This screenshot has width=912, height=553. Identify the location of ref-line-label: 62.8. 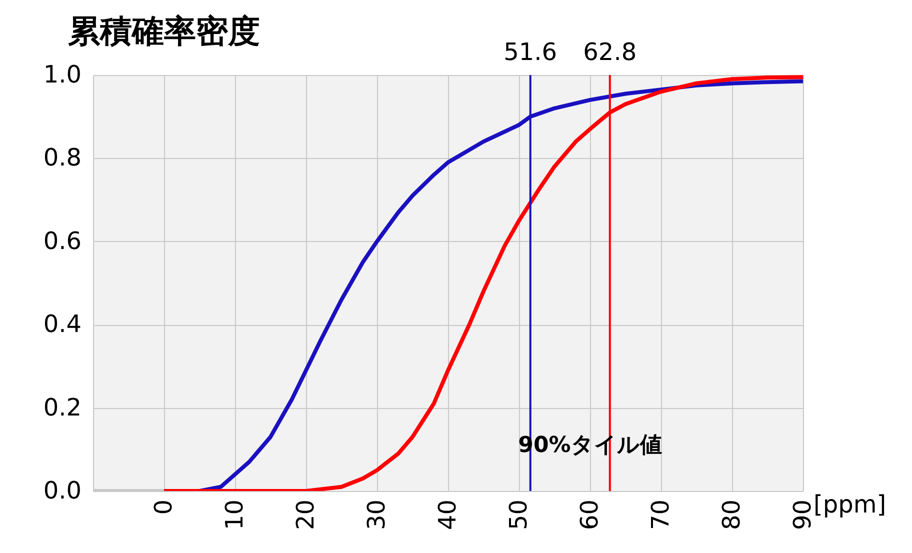
(610, 52).